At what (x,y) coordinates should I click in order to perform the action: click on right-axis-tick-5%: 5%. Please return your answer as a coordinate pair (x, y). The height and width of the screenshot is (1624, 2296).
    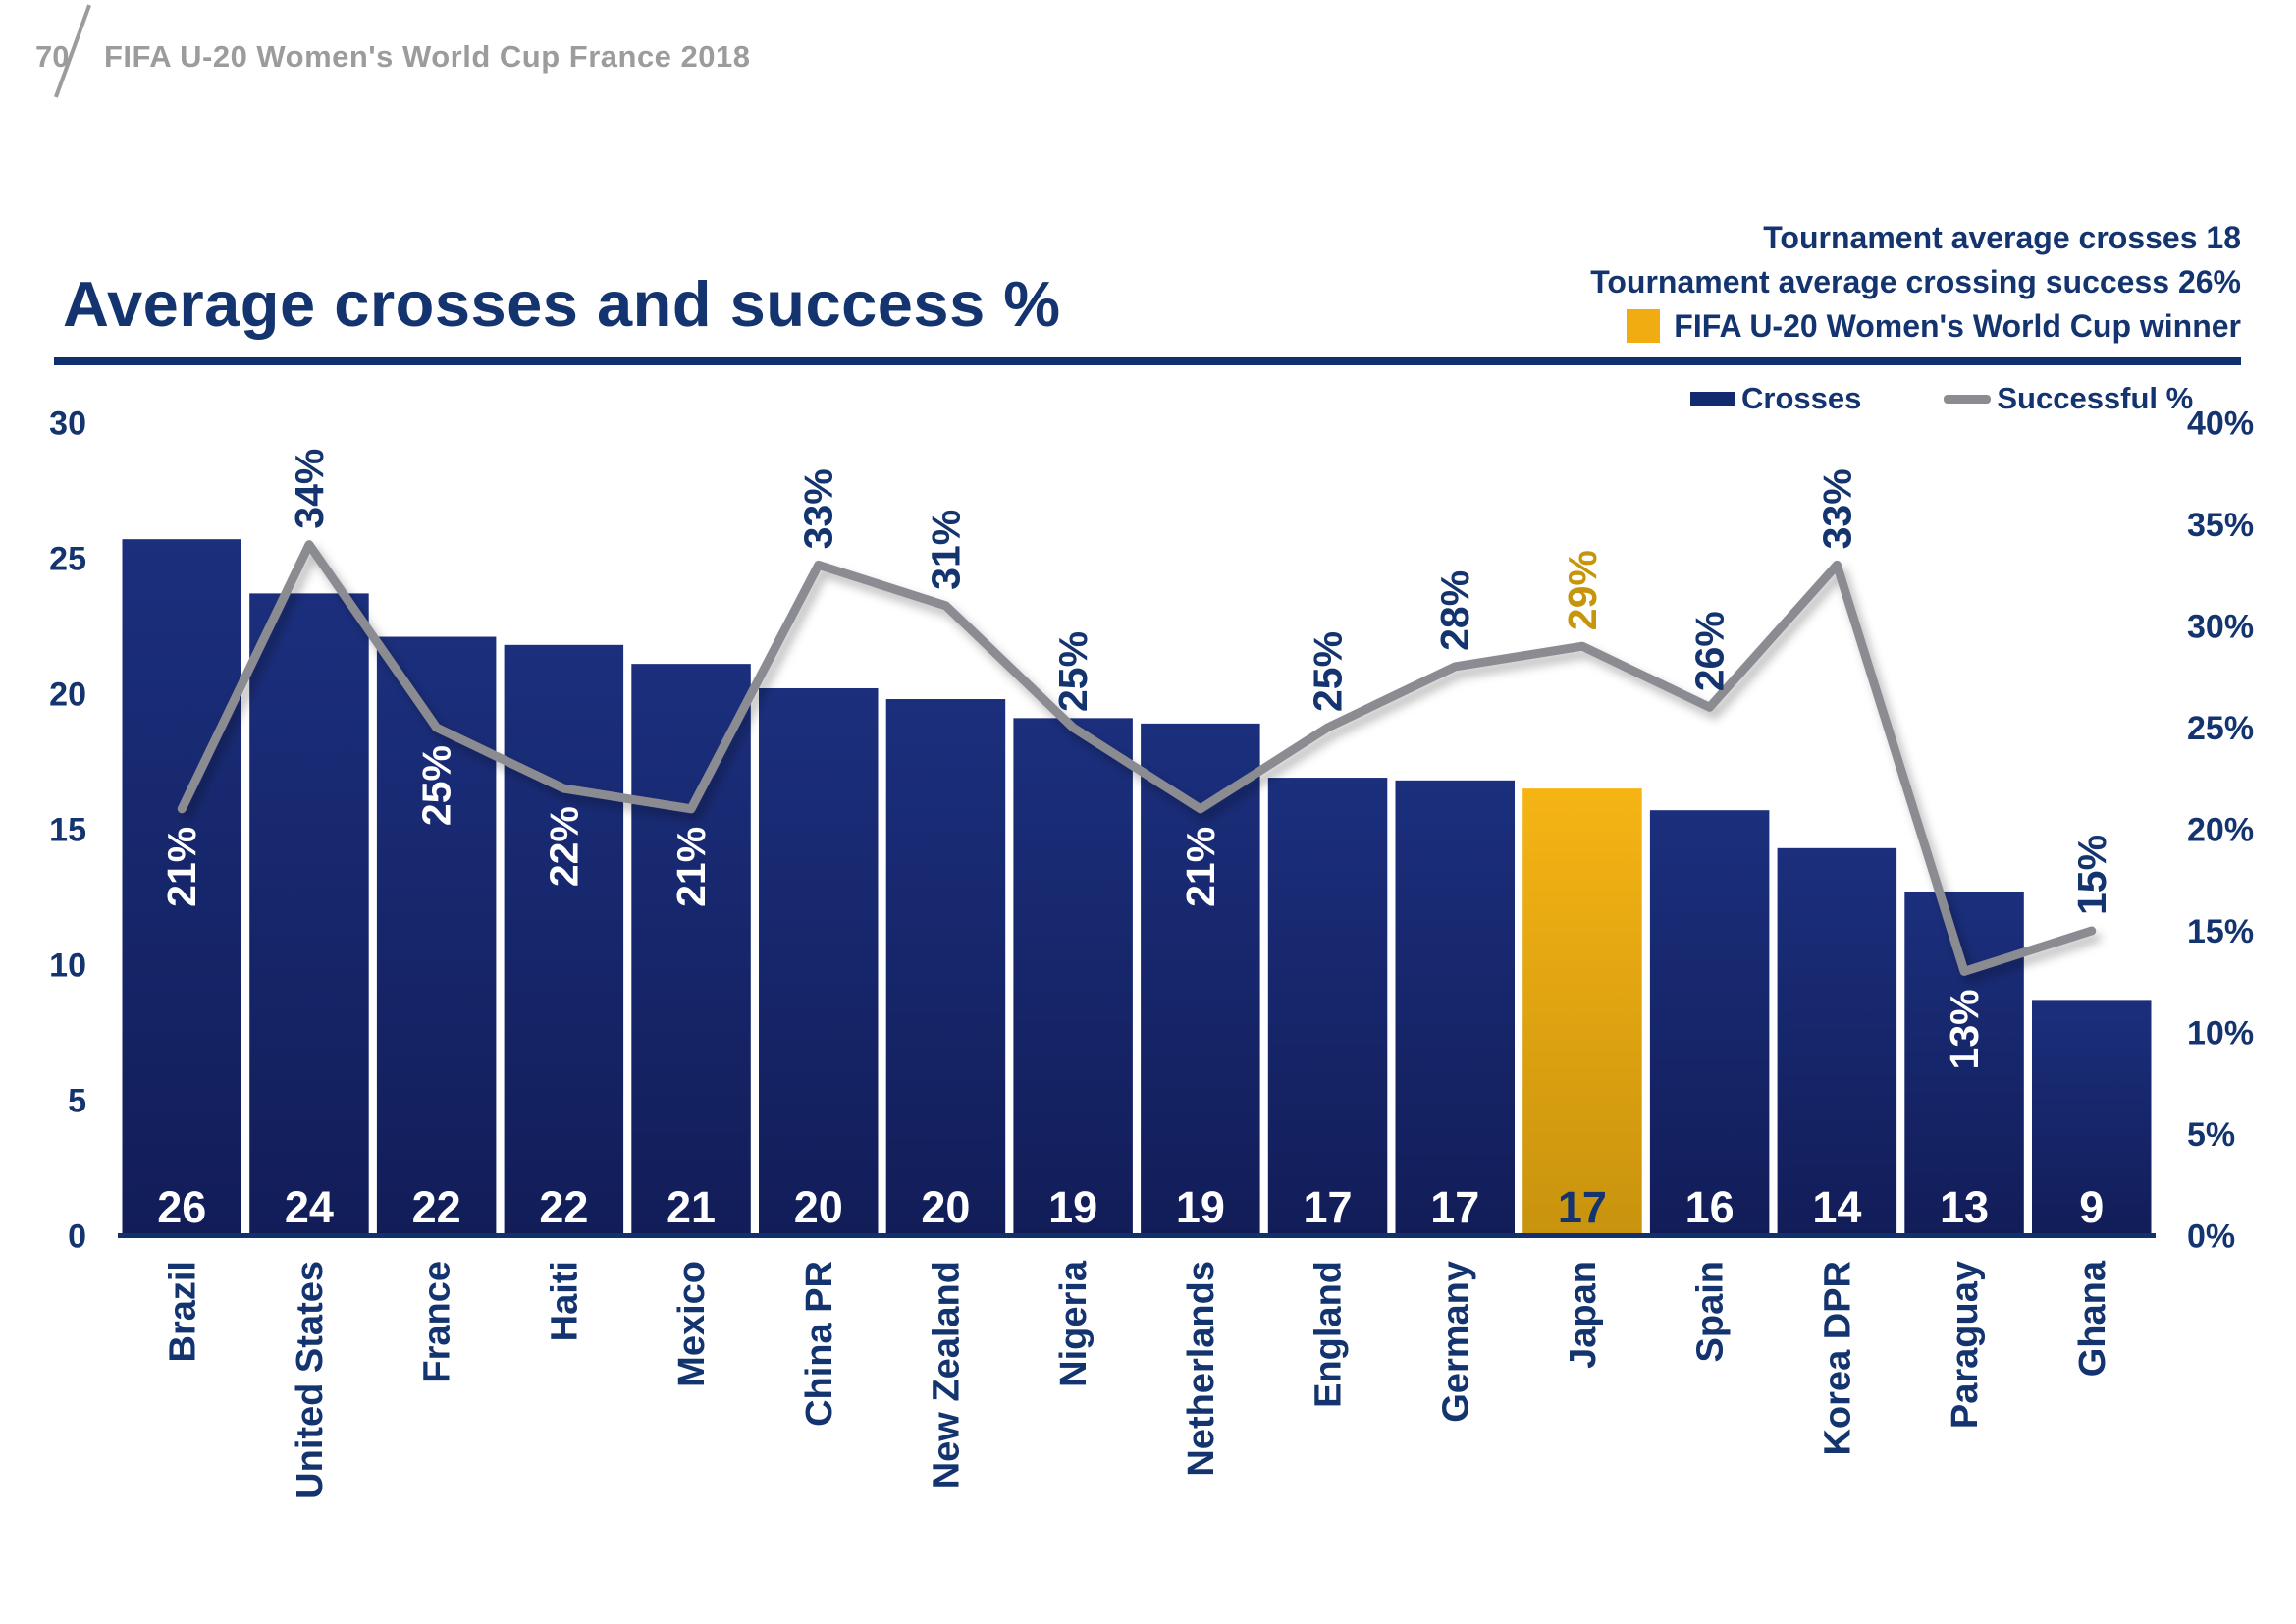
    Looking at the image, I should click on (2211, 1135).